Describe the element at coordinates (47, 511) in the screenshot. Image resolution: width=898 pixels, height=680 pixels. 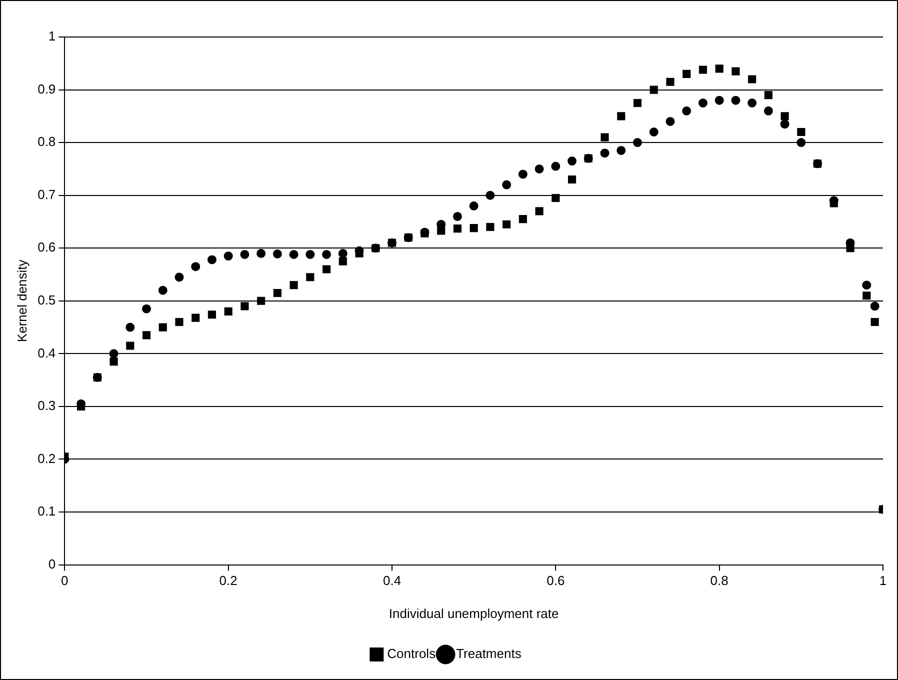
I see `y-tick-label: 0.1` at that location.